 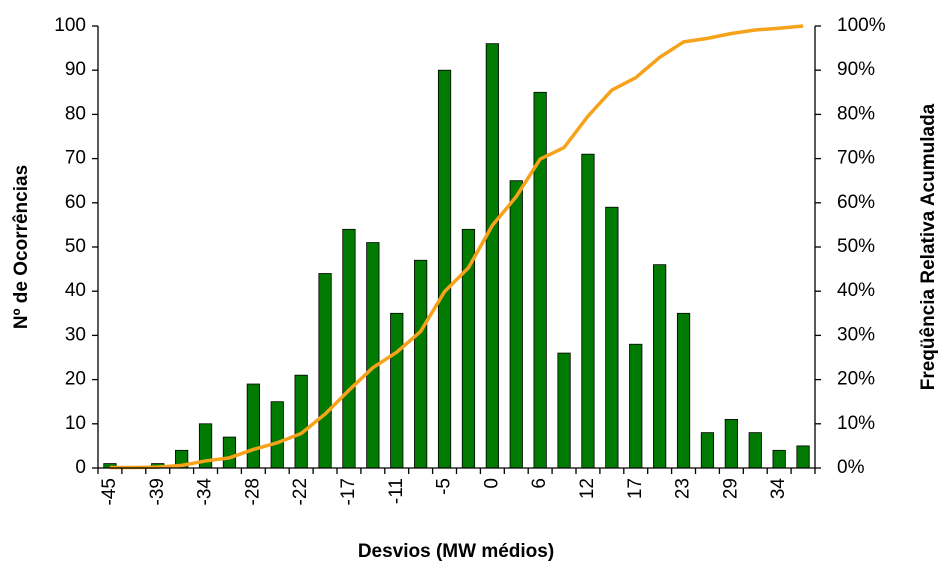 I want to click on y-axis-title: Nº de Ocorrências, so click(x=21, y=247).